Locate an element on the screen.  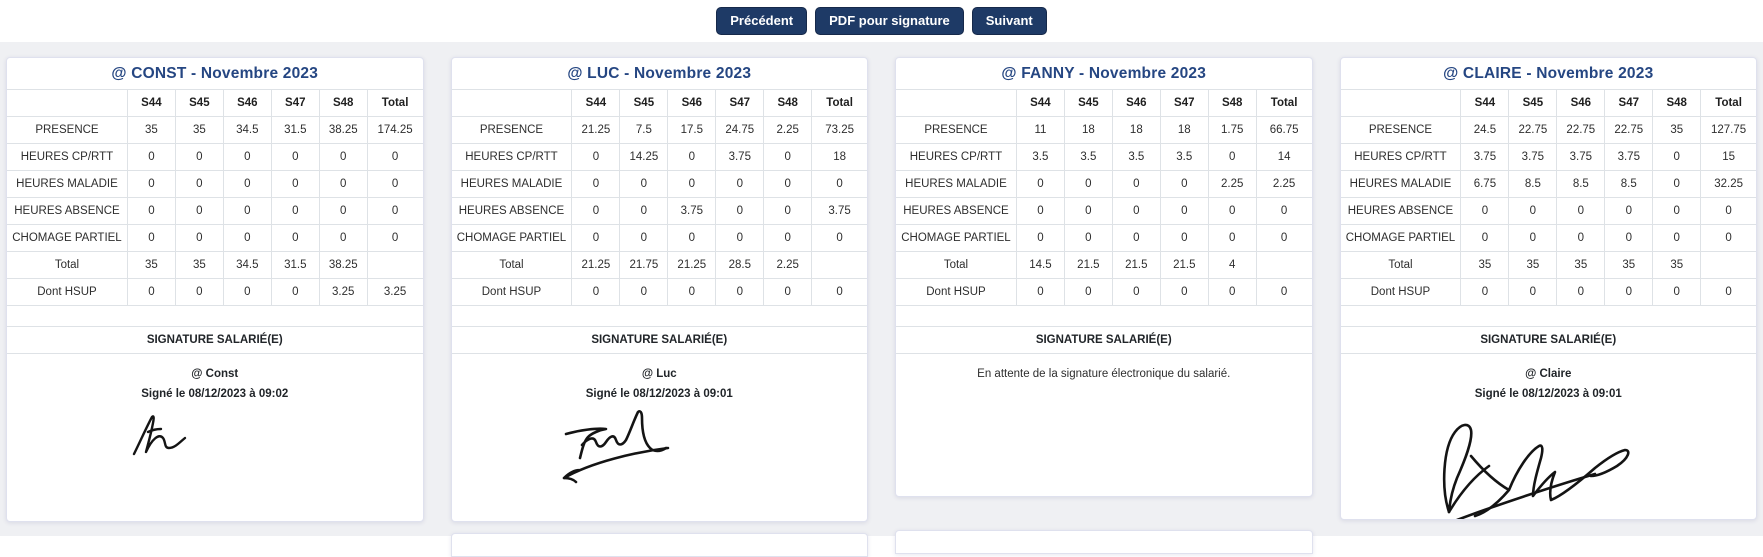
pdf-for-signature-button: PDF pour signature is located at coordinates (889, 21).